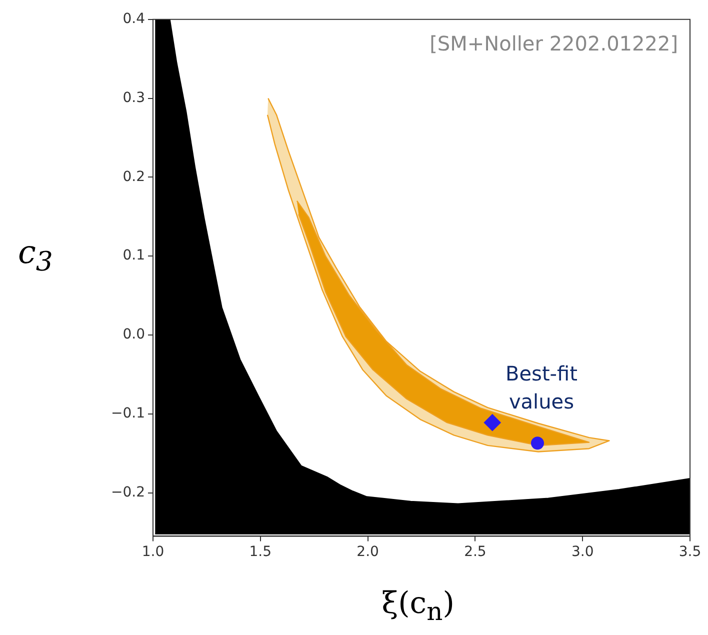  What do you see at coordinates (35, 255) in the screenshot?
I see `y-axis-title: c$_{3}$` at bounding box center [35, 255].